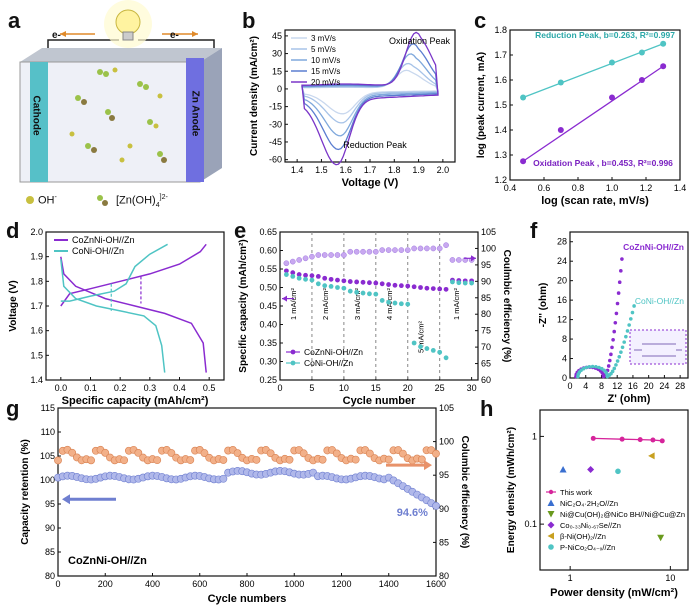  Describe the element at coordinates (48, 432) in the screenshot. I see `y-tick-label: 110` at that location.